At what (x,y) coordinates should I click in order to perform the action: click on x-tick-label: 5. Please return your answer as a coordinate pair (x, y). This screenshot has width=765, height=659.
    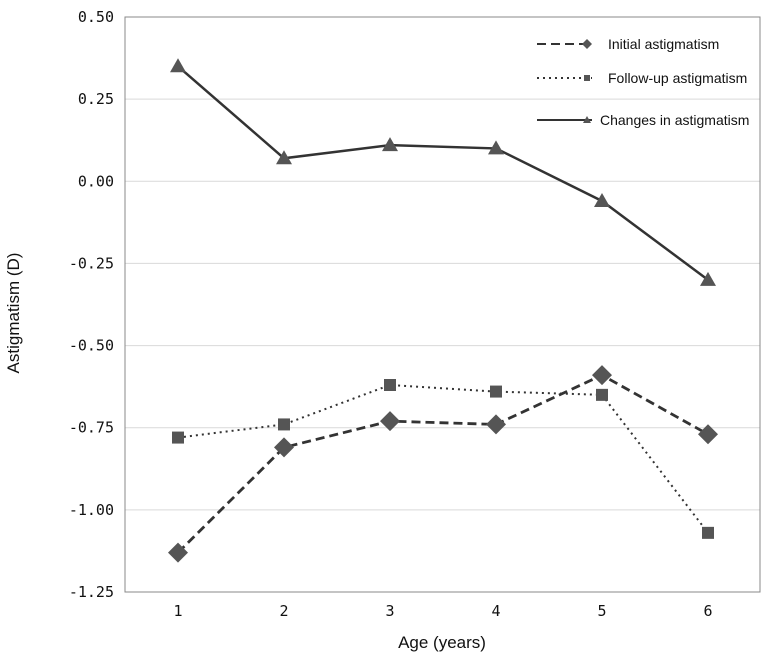
    Looking at the image, I should click on (601, 611).